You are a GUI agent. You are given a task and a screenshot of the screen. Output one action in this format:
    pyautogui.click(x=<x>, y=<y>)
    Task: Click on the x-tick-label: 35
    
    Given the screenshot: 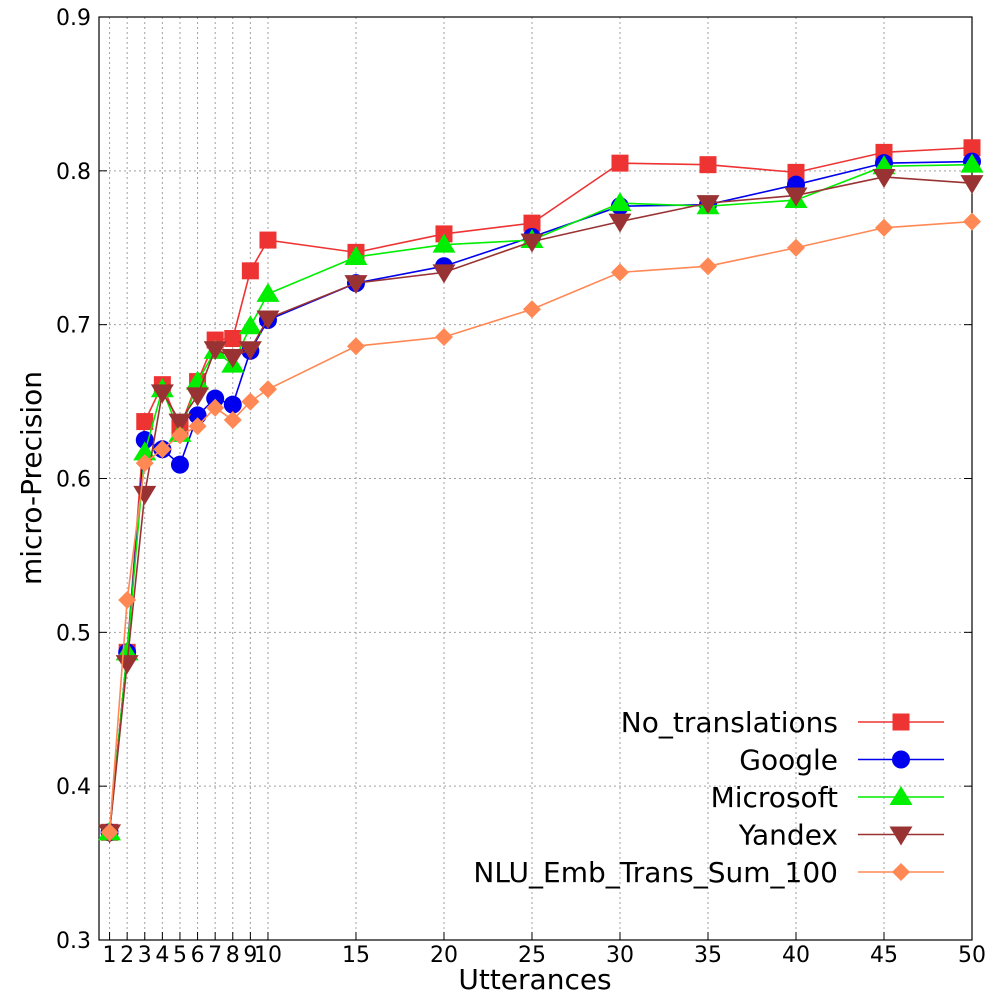 What is the action you would take?
    pyautogui.click(x=708, y=955)
    